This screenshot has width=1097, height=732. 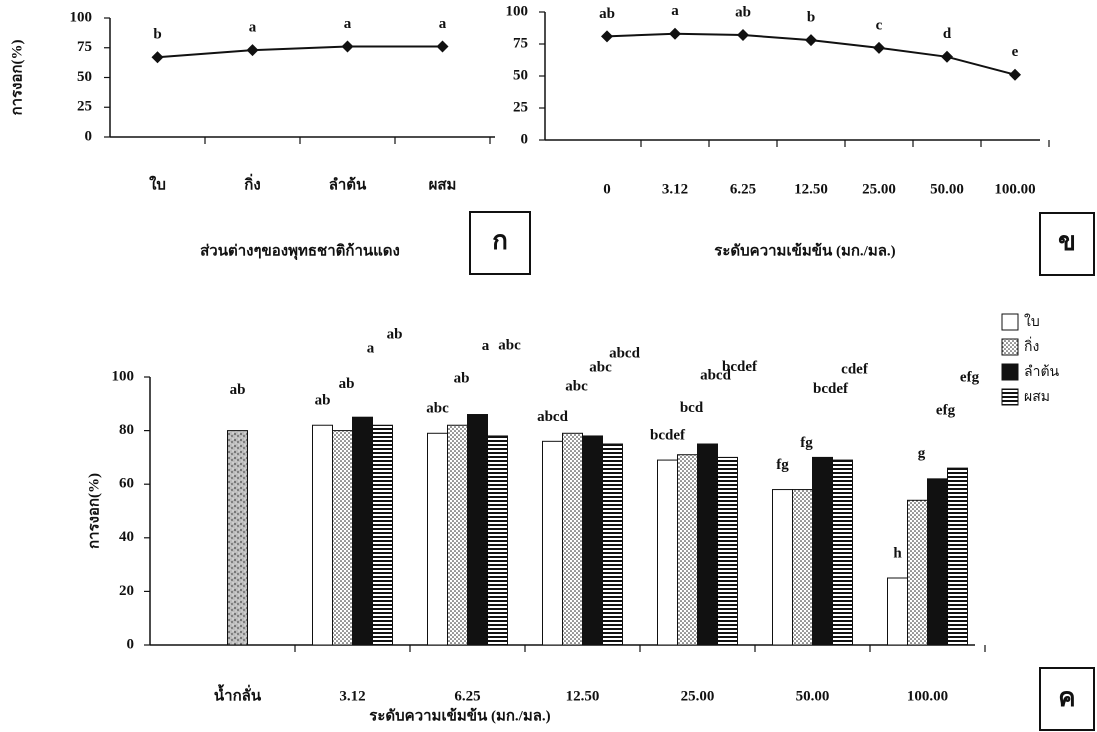 What do you see at coordinates (1015, 52) in the screenshot?
I see `annotation: e` at bounding box center [1015, 52].